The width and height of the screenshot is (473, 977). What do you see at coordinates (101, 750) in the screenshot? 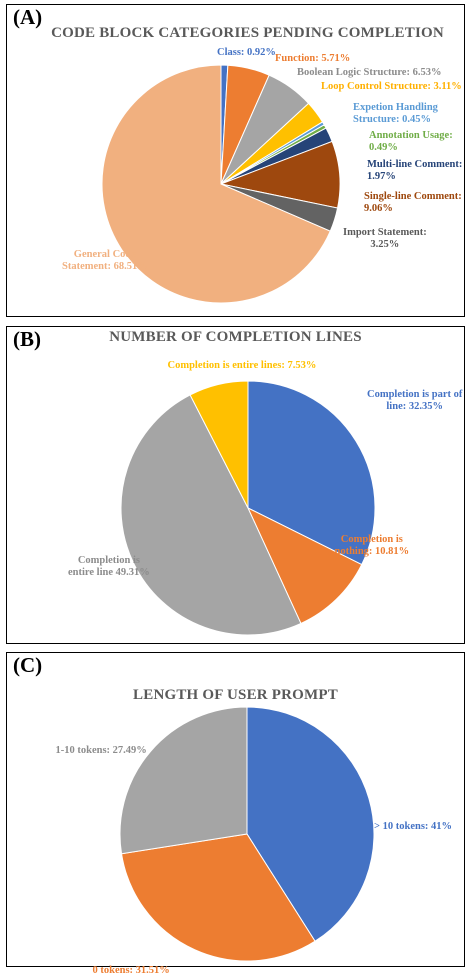
I see `slice-label: 1-10 tokens: 27.49%` at bounding box center [101, 750].